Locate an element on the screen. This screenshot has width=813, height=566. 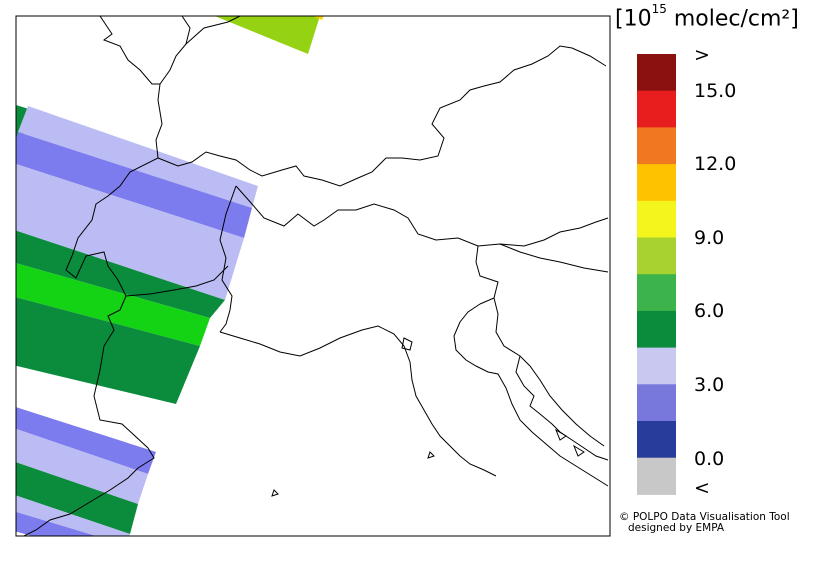
swath-mid-blue is located at coordinates (134, 185).